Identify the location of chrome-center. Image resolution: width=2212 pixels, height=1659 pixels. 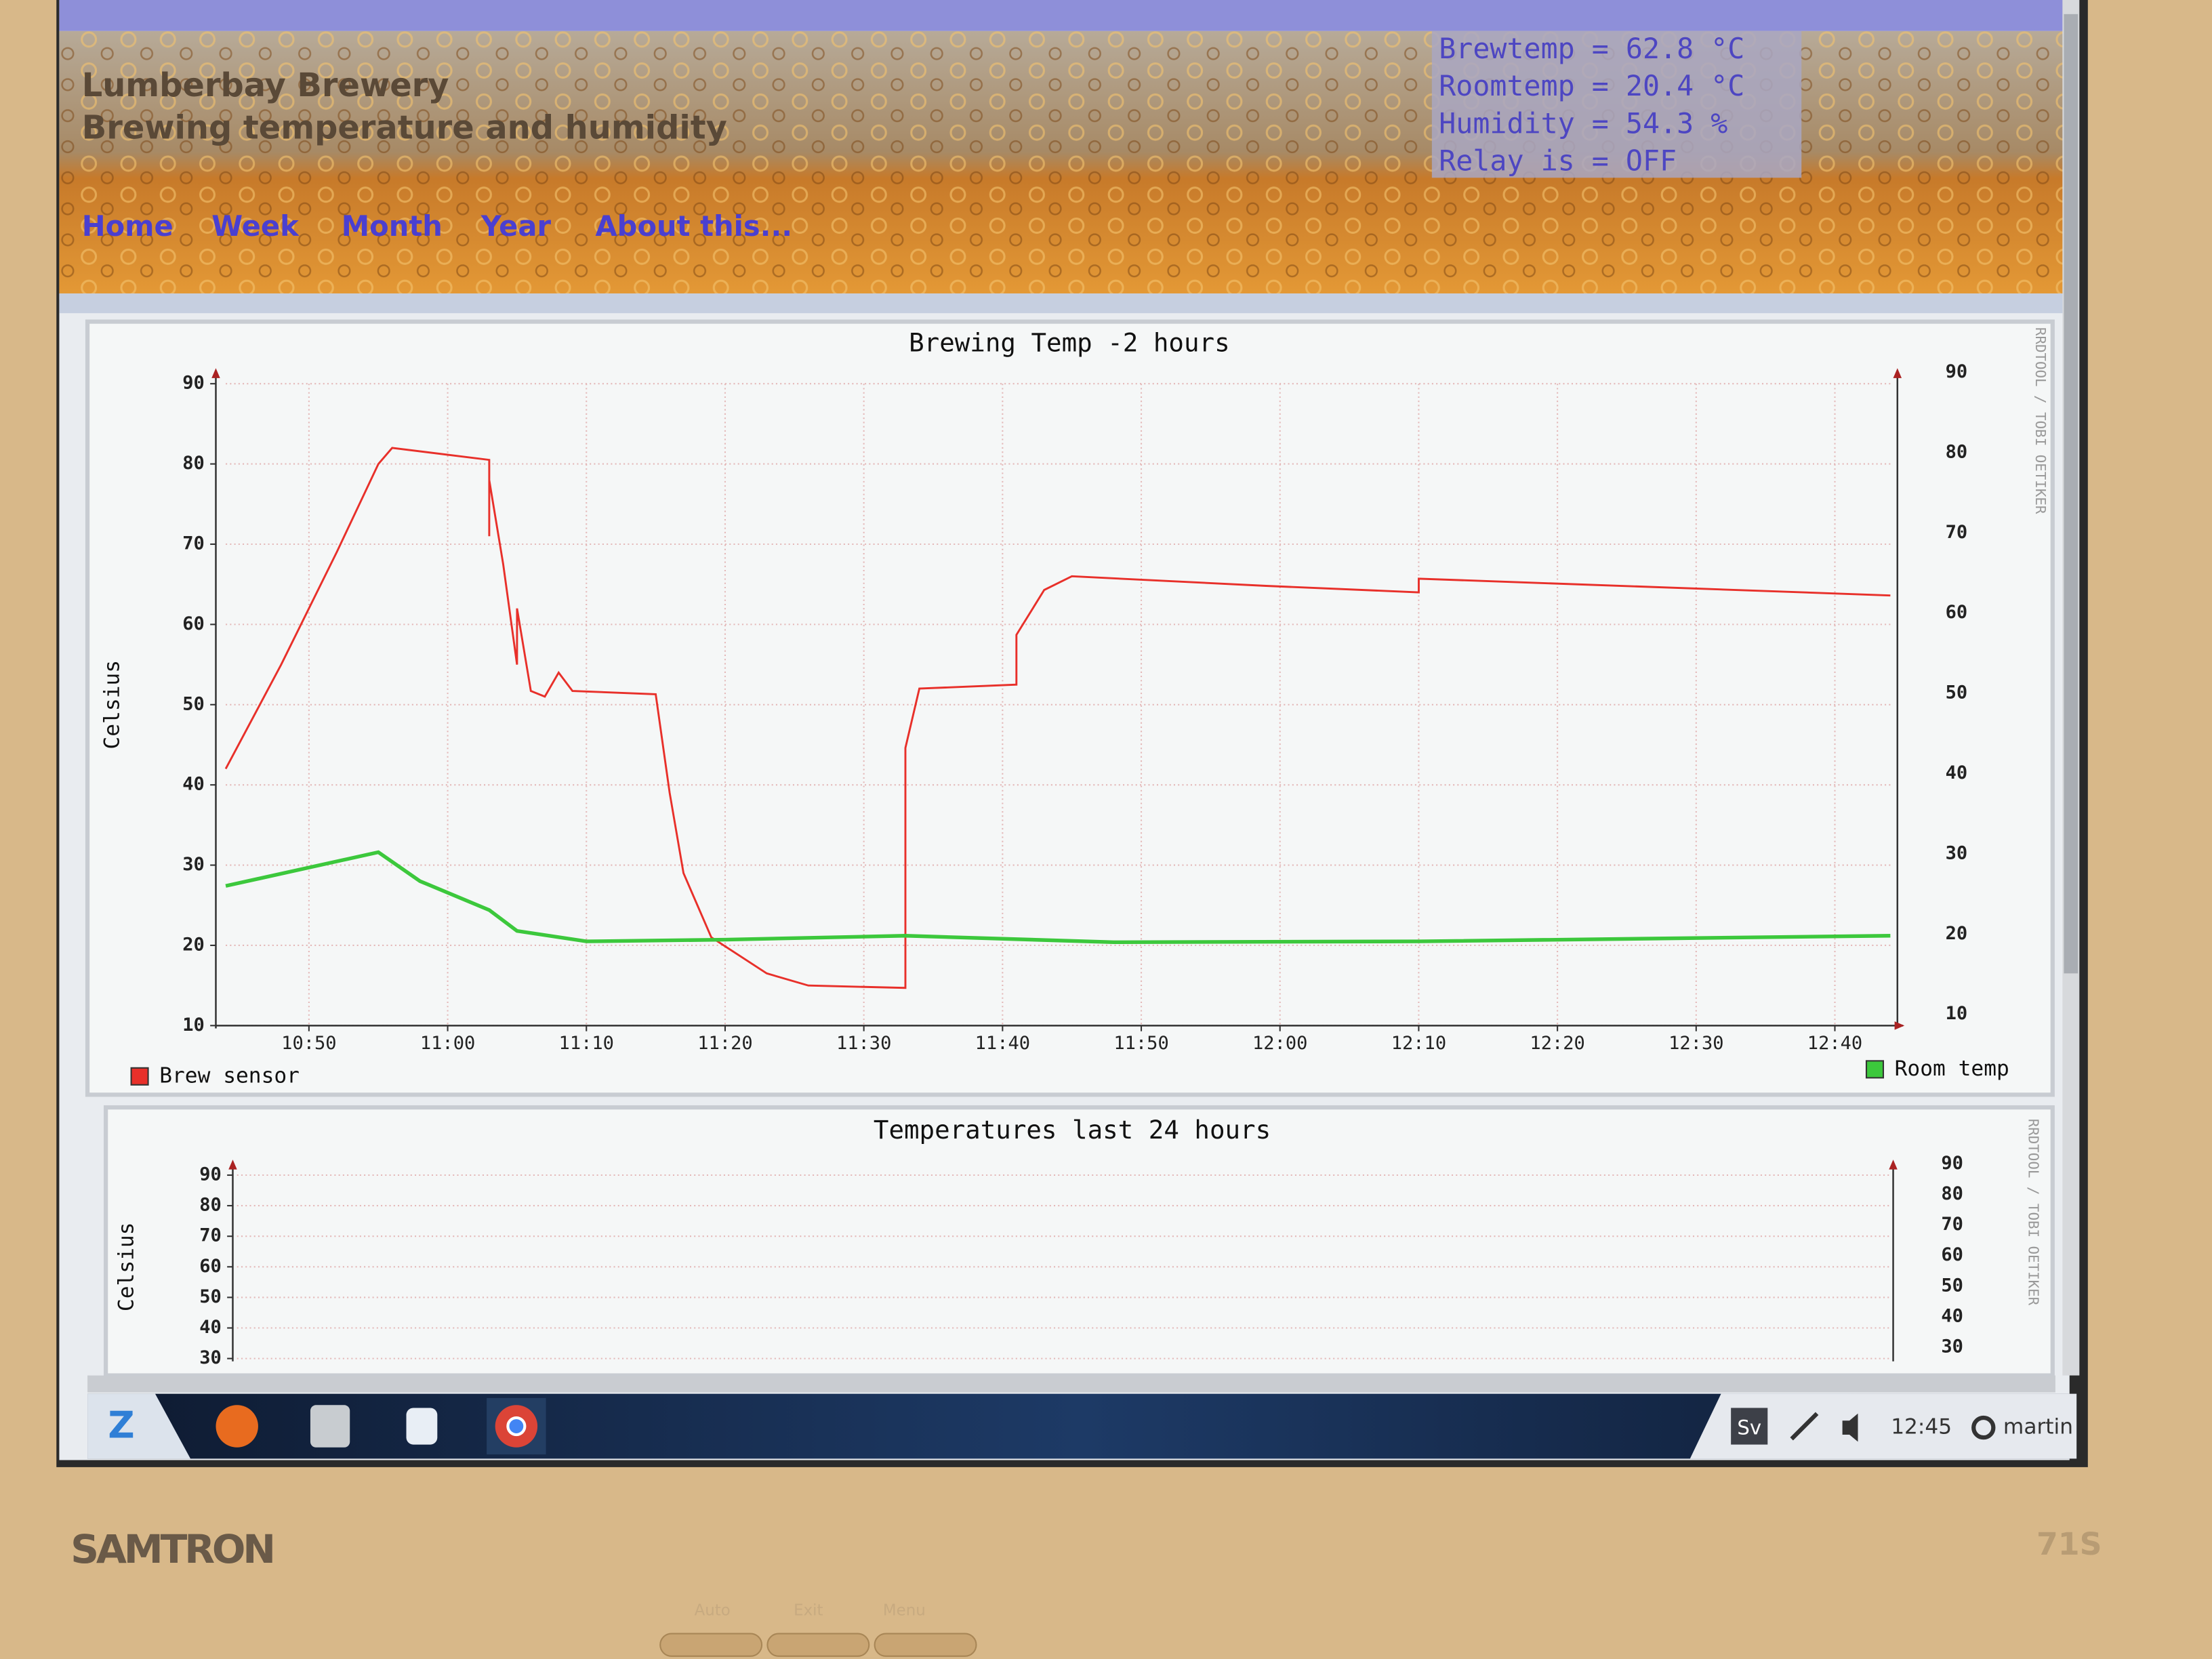
(516, 1427).